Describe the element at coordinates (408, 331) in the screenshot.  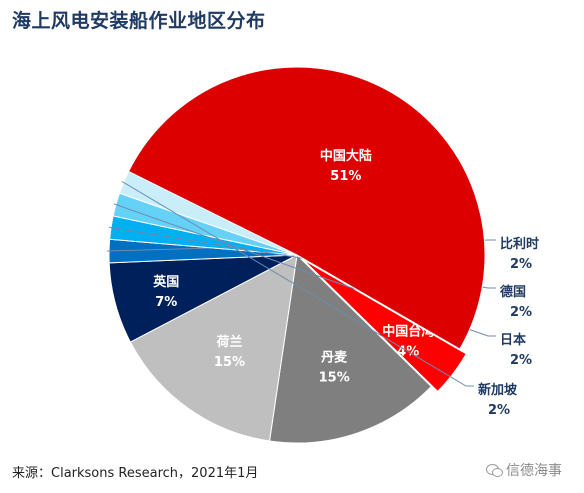
I see `slice-label: 中国台湾` at that location.